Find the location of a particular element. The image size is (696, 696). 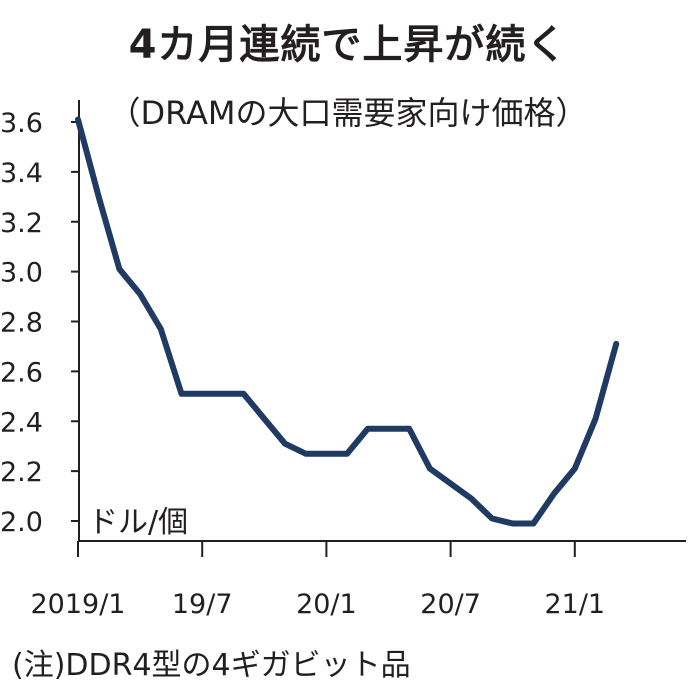

x-tick-label: 19/7 is located at coordinates (202, 604).